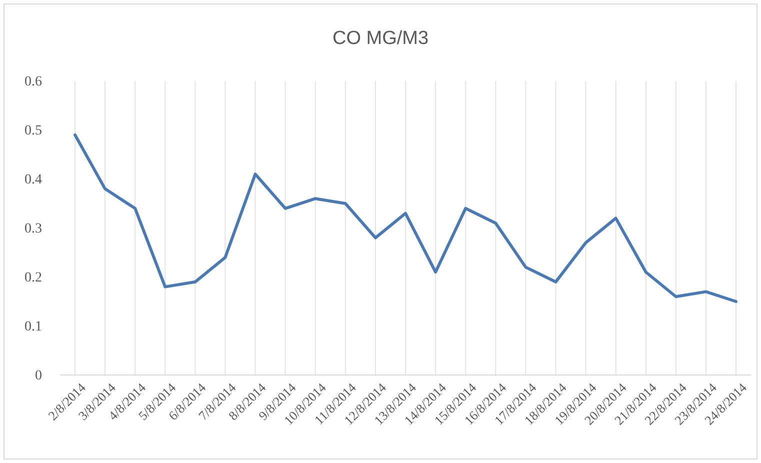 The height and width of the screenshot is (463, 761). Describe the element at coordinates (33, 228) in the screenshot. I see `y-tick-label: 0.3` at that location.